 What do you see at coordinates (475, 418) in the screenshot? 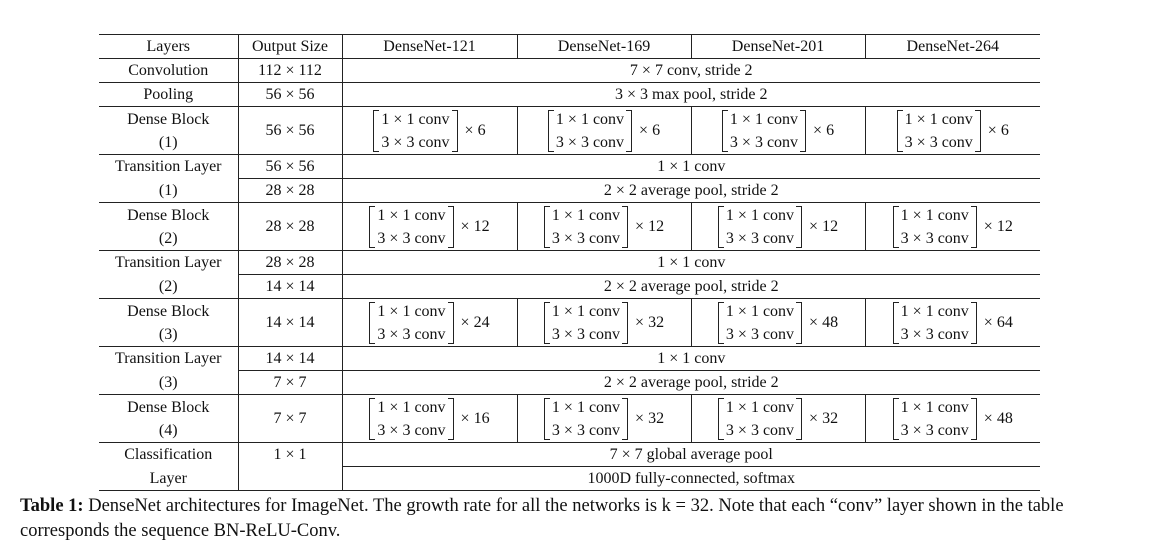
I see `repeat-count: × 16` at bounding box center [475, 418].